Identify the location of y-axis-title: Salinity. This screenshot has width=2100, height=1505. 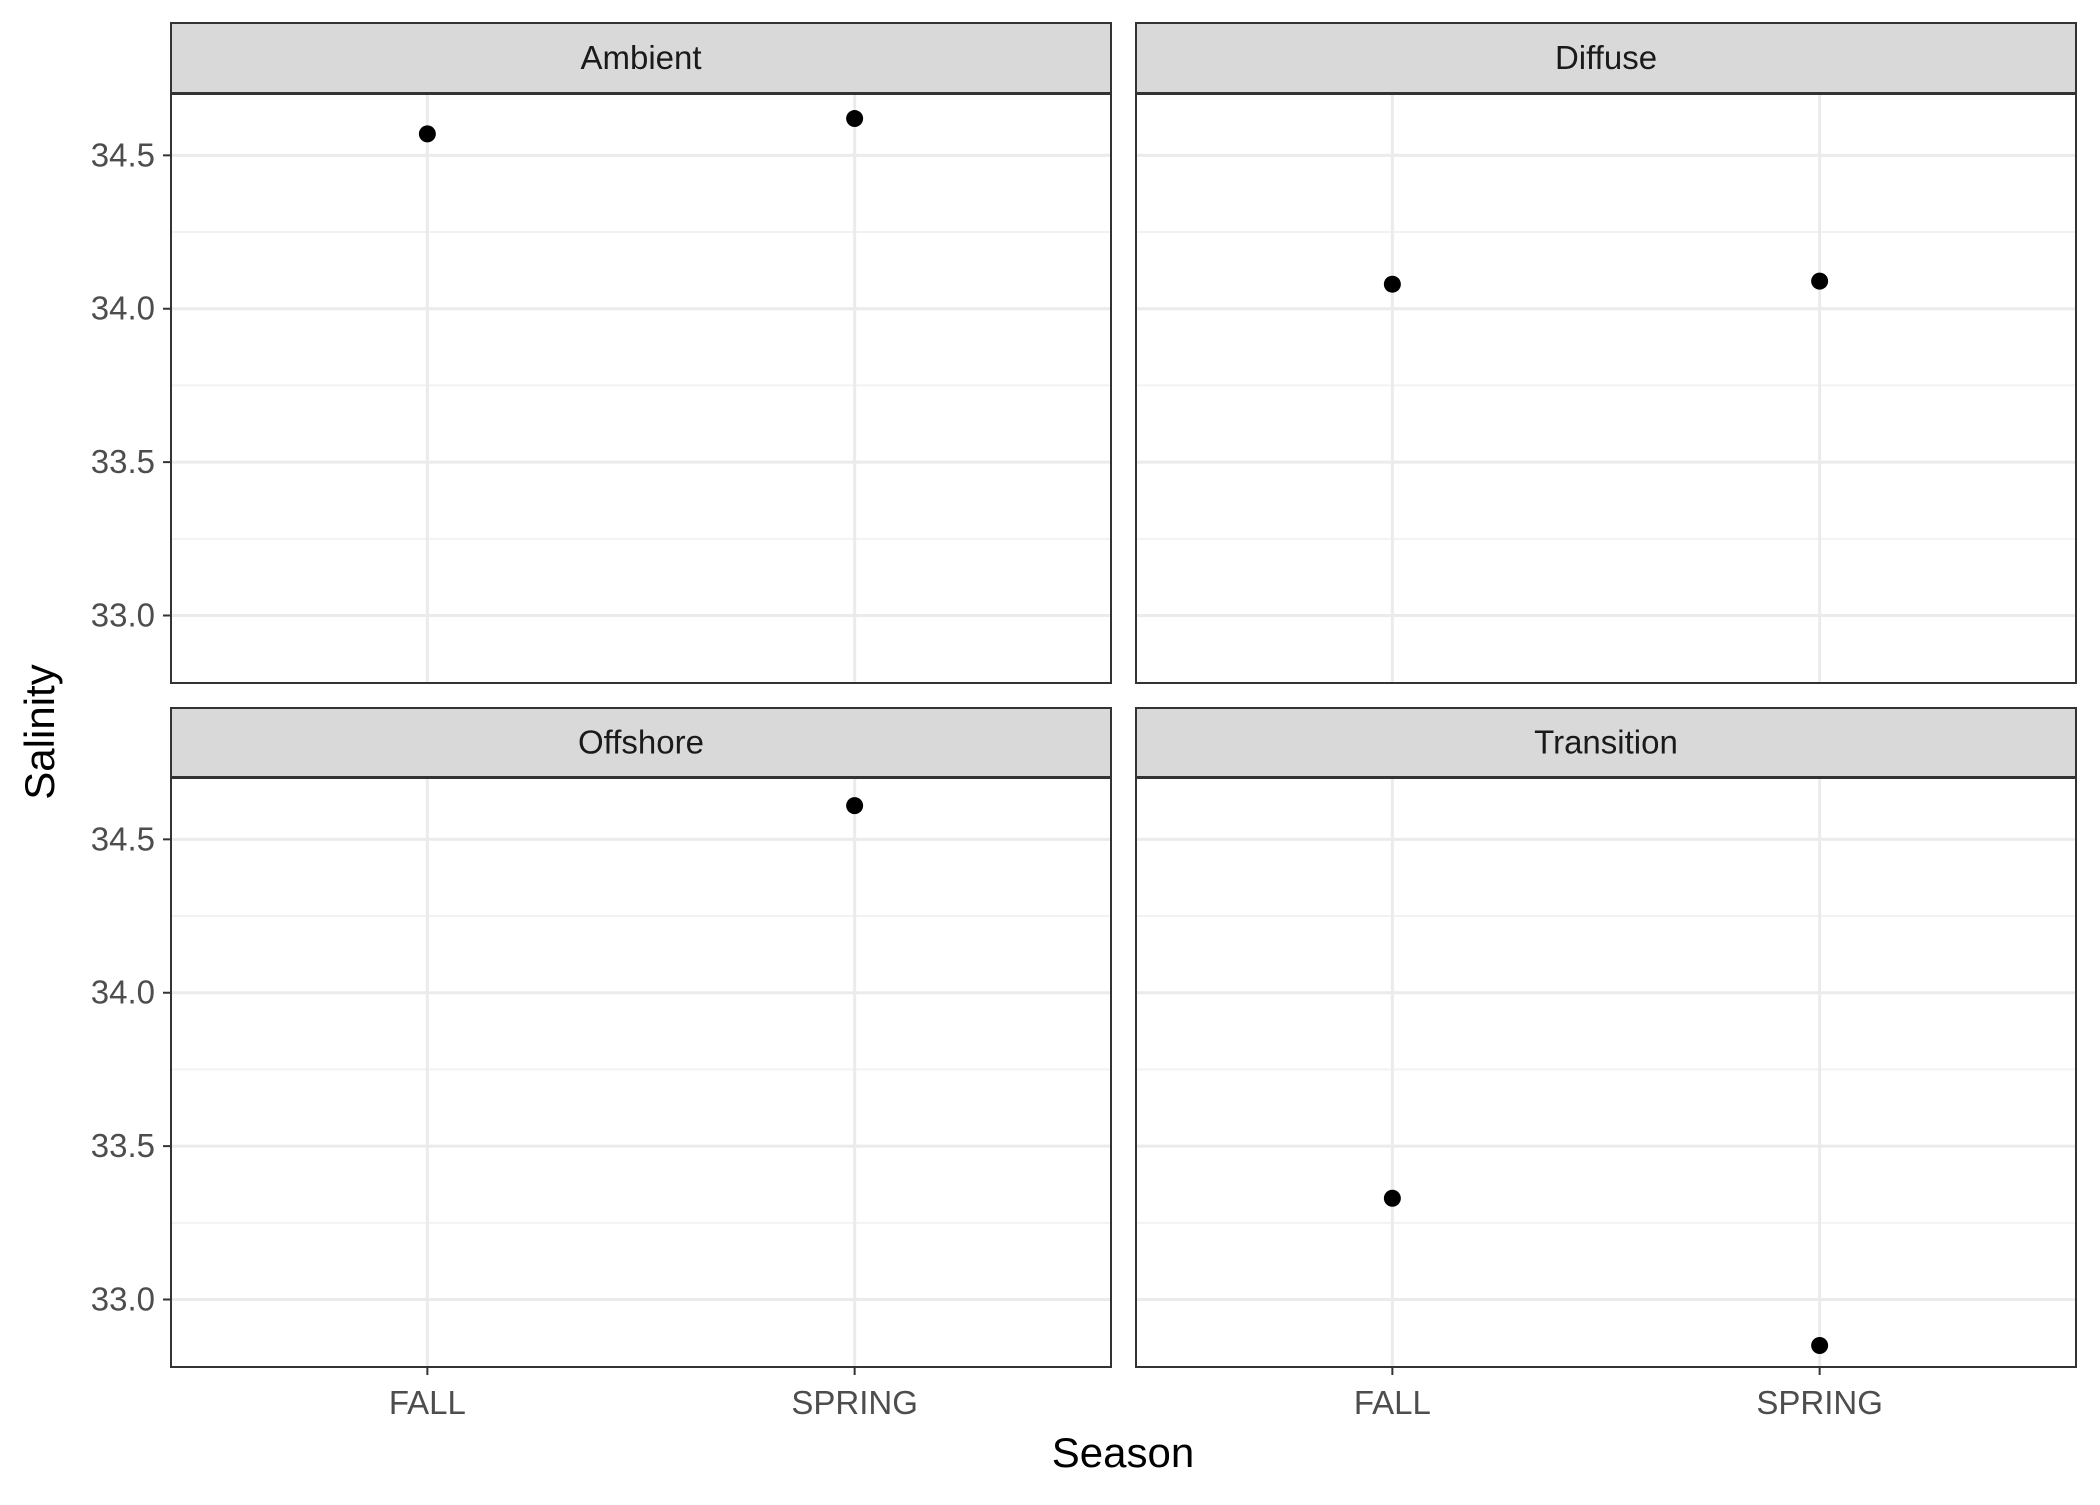
(39, 731).